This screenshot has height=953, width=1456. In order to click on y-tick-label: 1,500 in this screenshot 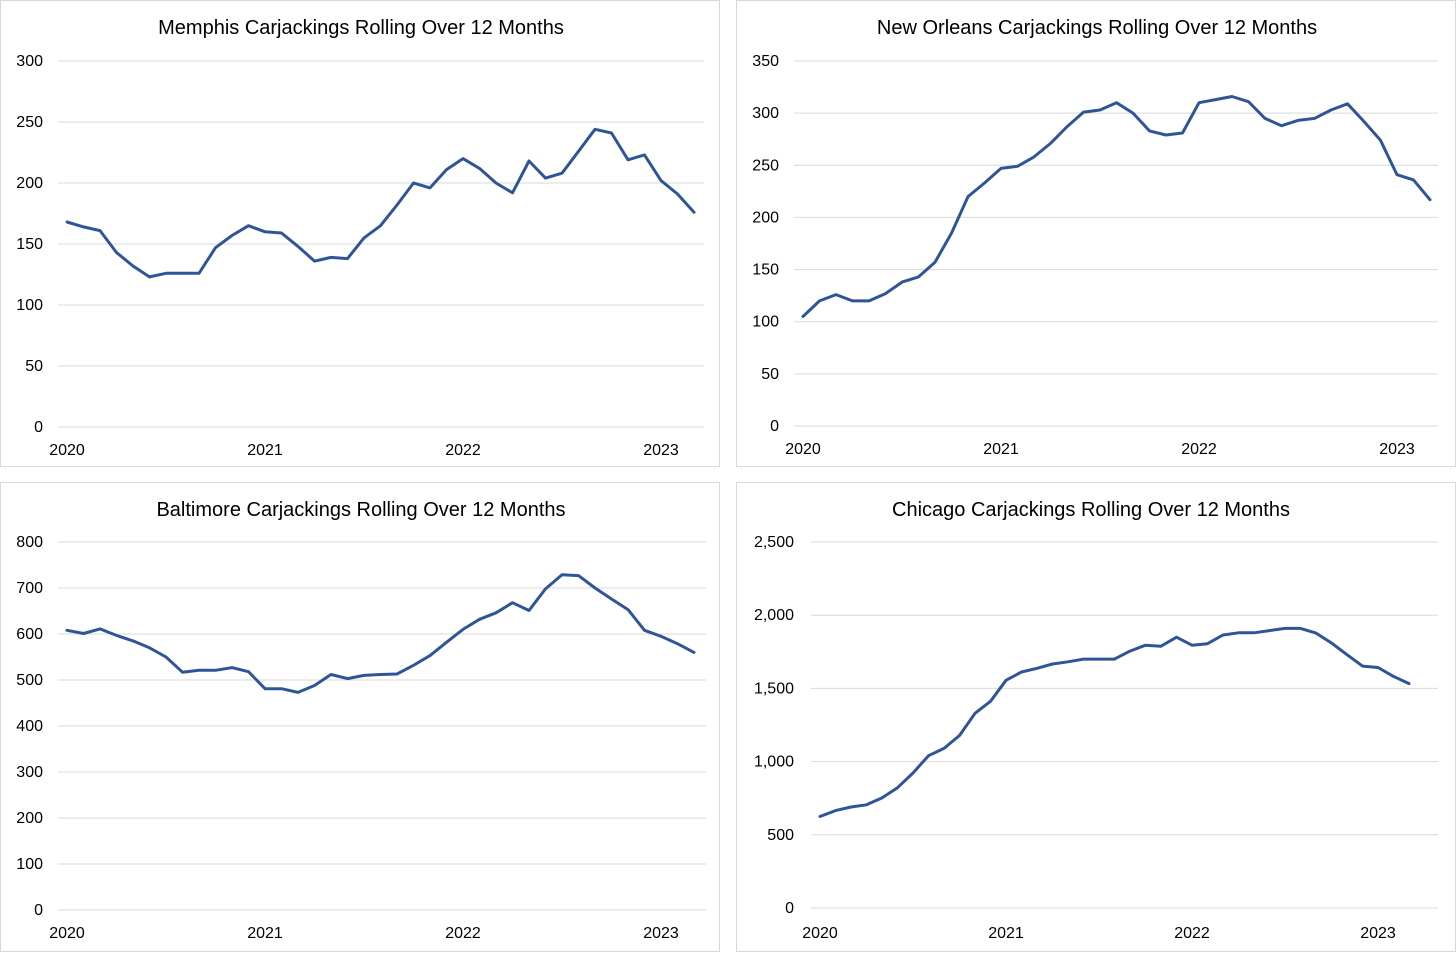, I will do `click(774, 688)`.